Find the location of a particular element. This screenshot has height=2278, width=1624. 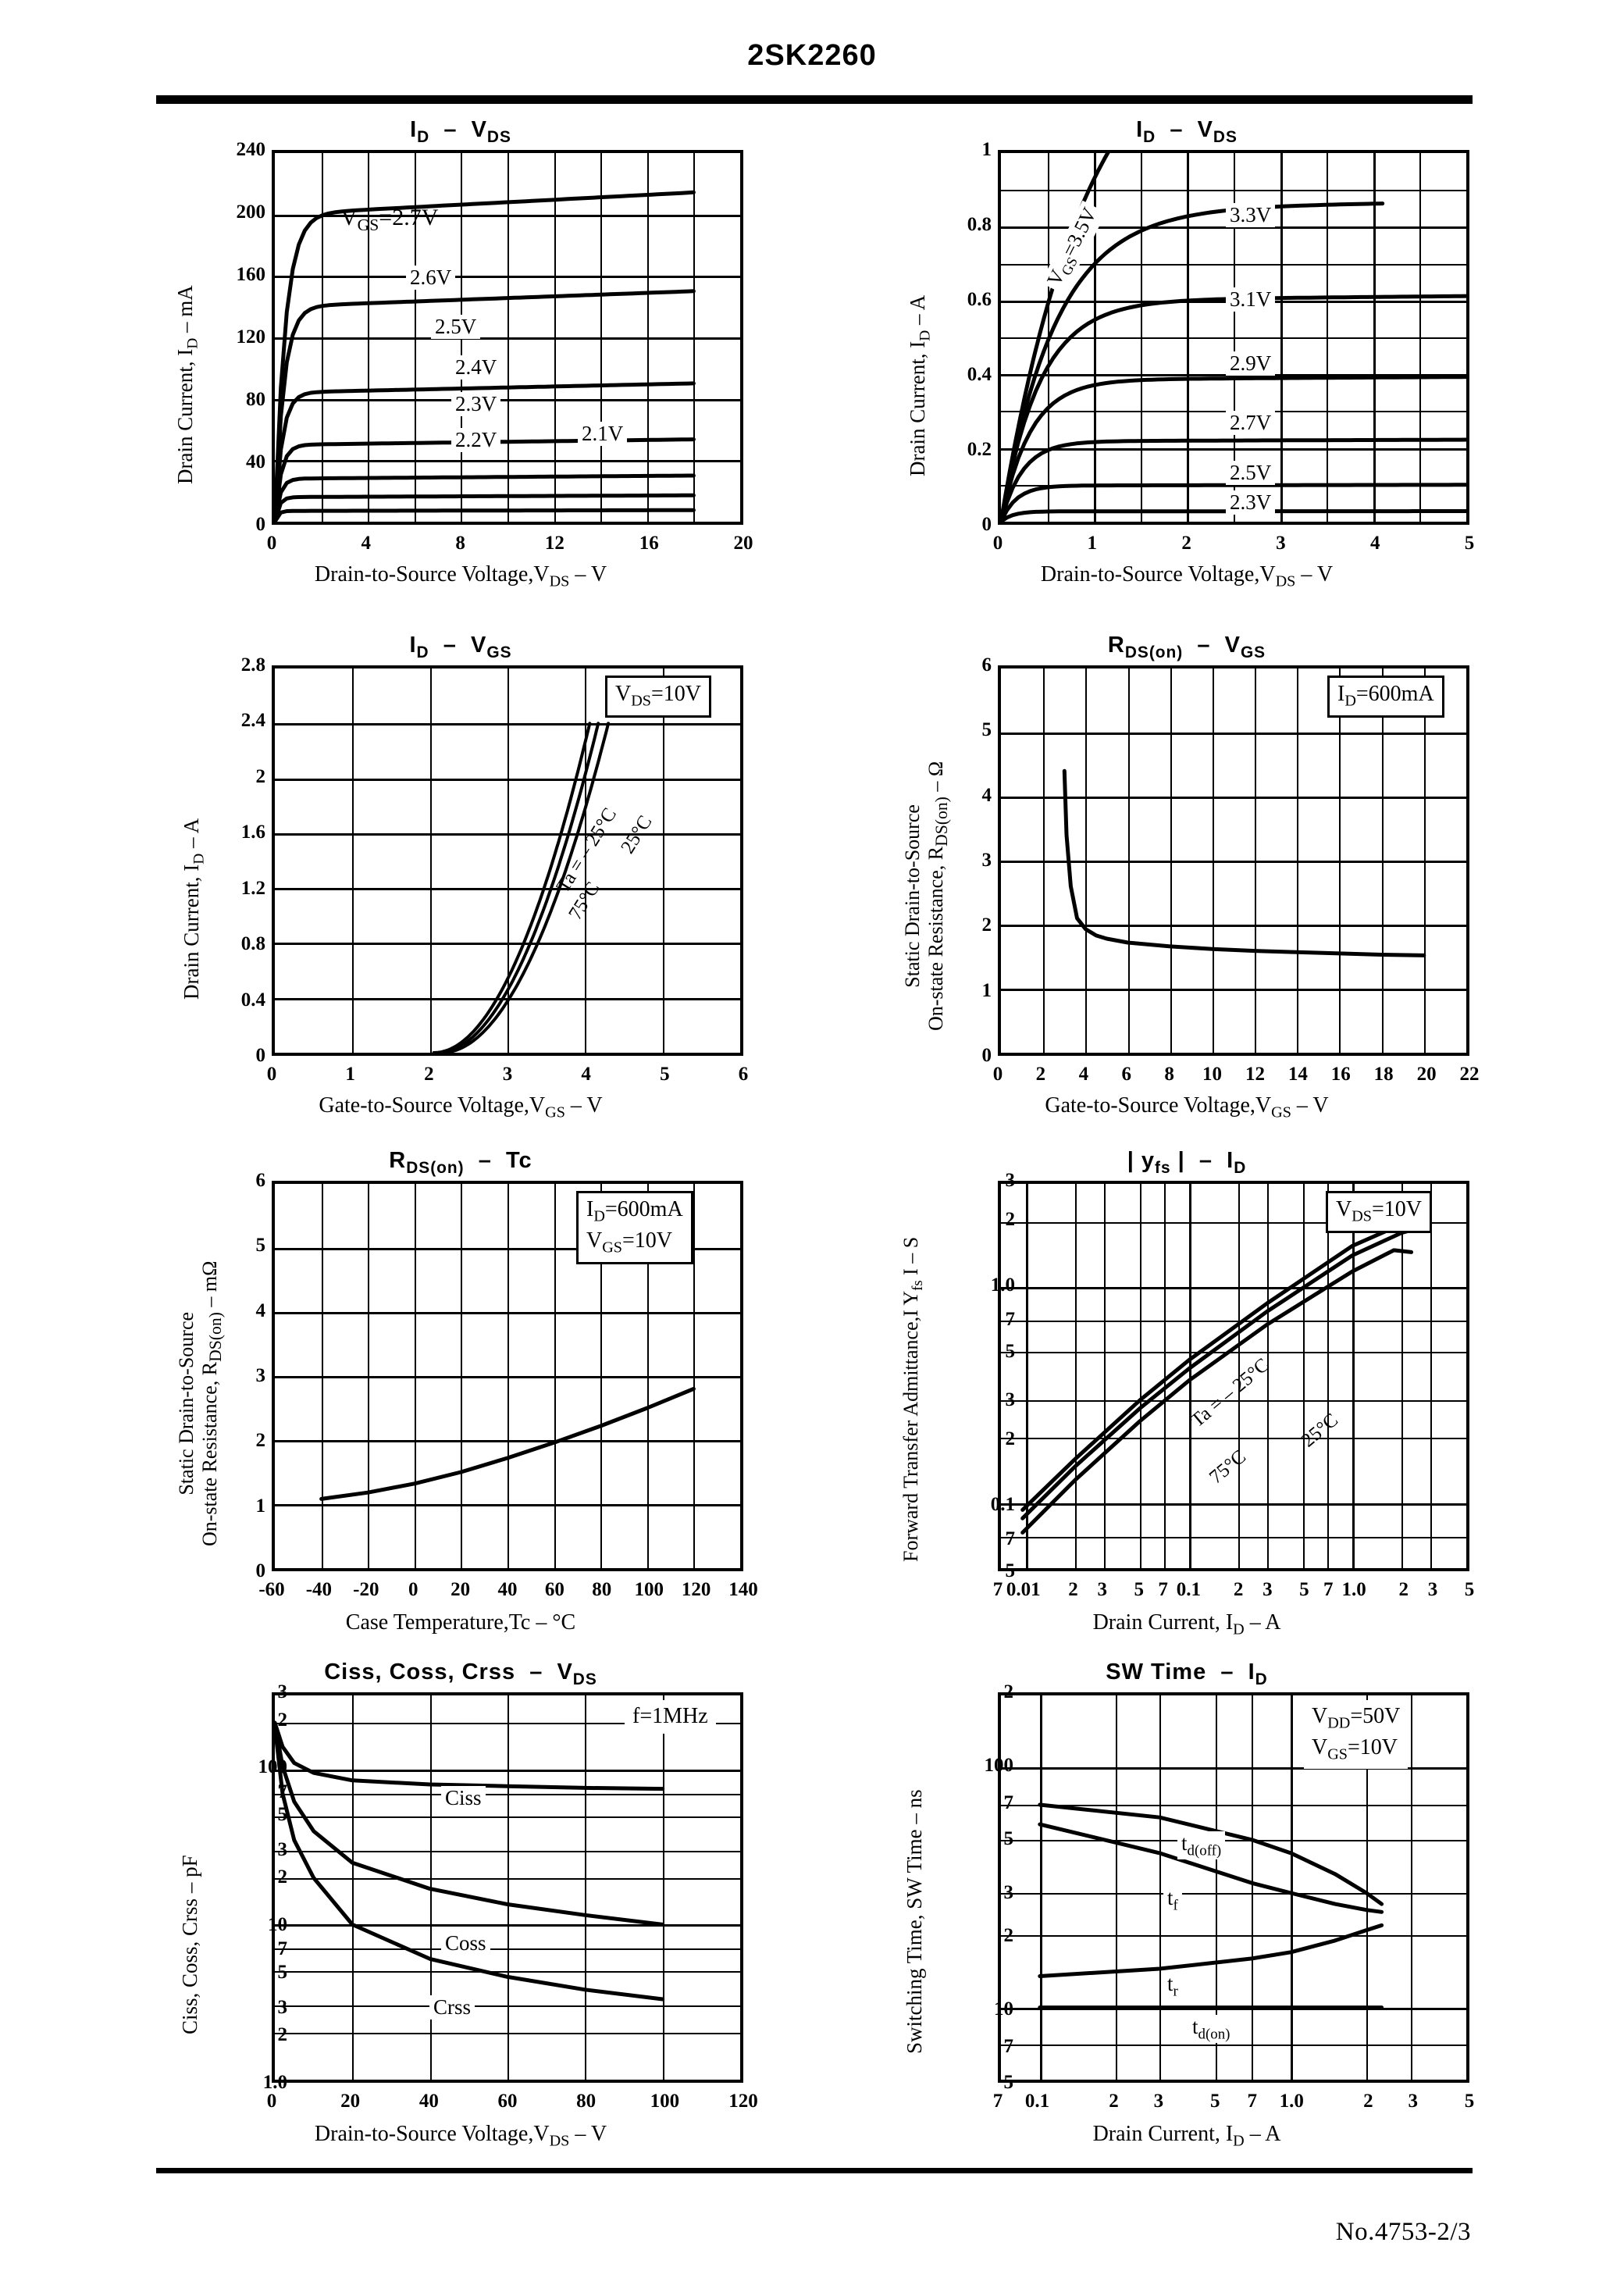

x-axis-tick: 10 is located at coordinates (1212, 1074).